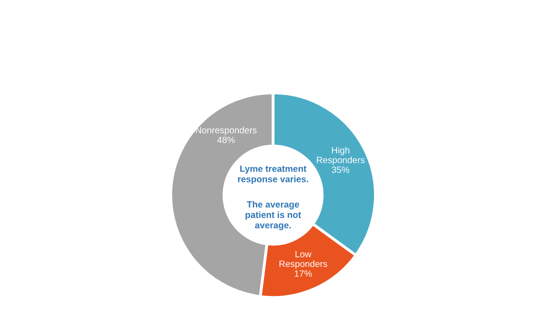  What do you see at coordinates (340, 155) in the screenshot?
I see `slice-label: High Responders` at bounding box center [340, 155].